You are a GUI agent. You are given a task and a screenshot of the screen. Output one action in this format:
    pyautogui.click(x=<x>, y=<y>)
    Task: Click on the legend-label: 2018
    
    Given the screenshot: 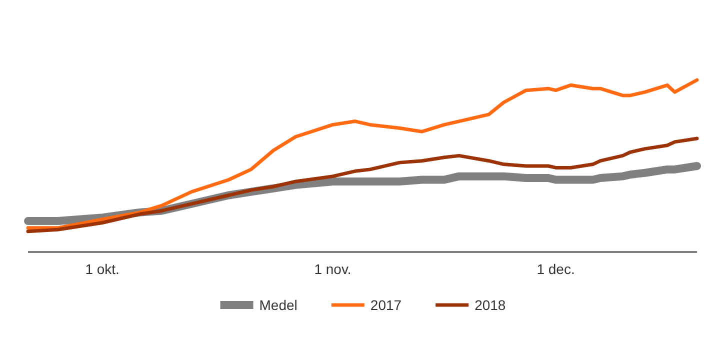 What is the action you would take?
    pyautogui.click(x=490, y=305)
    